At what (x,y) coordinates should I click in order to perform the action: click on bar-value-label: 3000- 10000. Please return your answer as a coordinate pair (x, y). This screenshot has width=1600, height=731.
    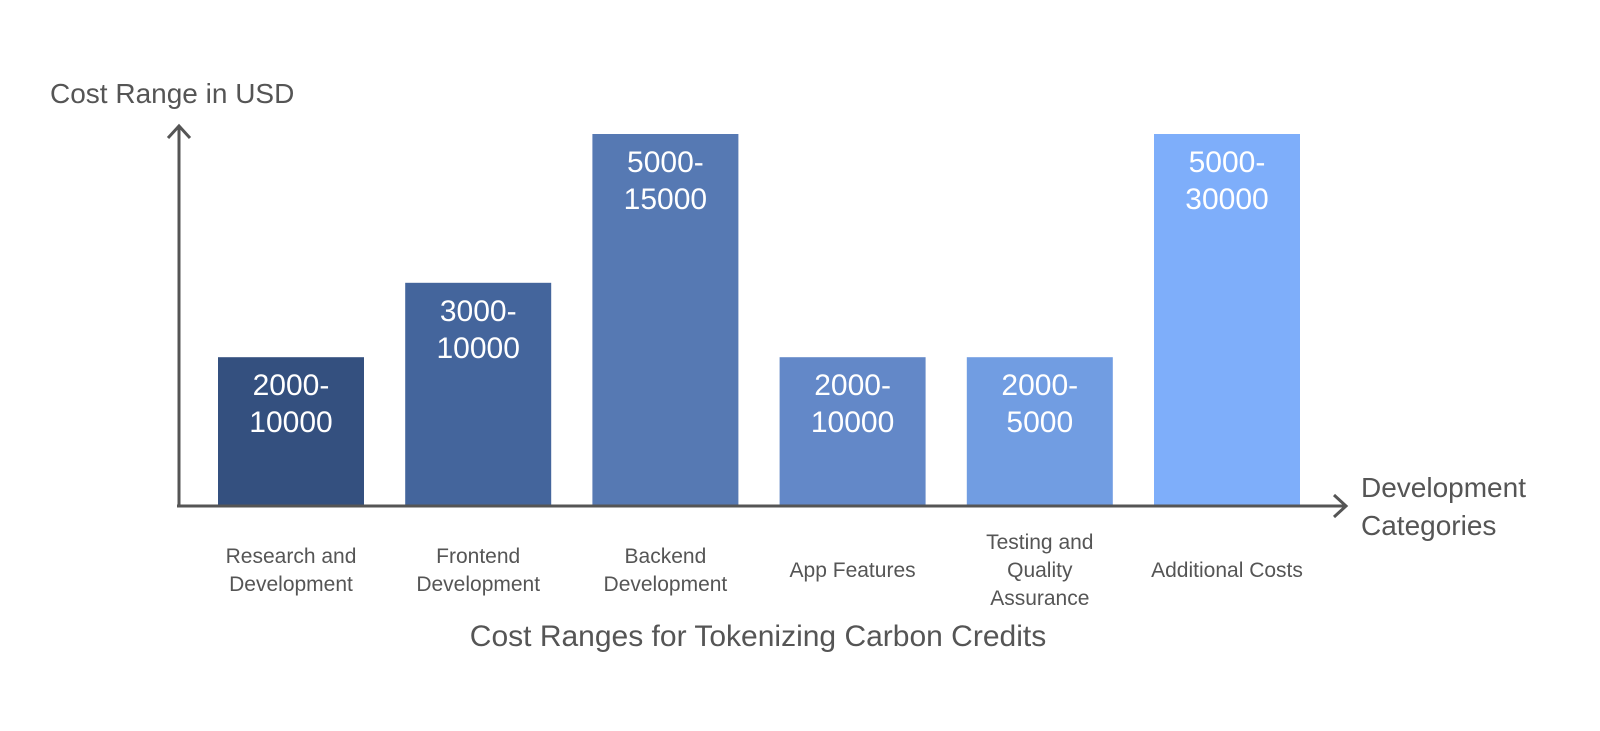
    Looking at the image, I should click on (477, 330).